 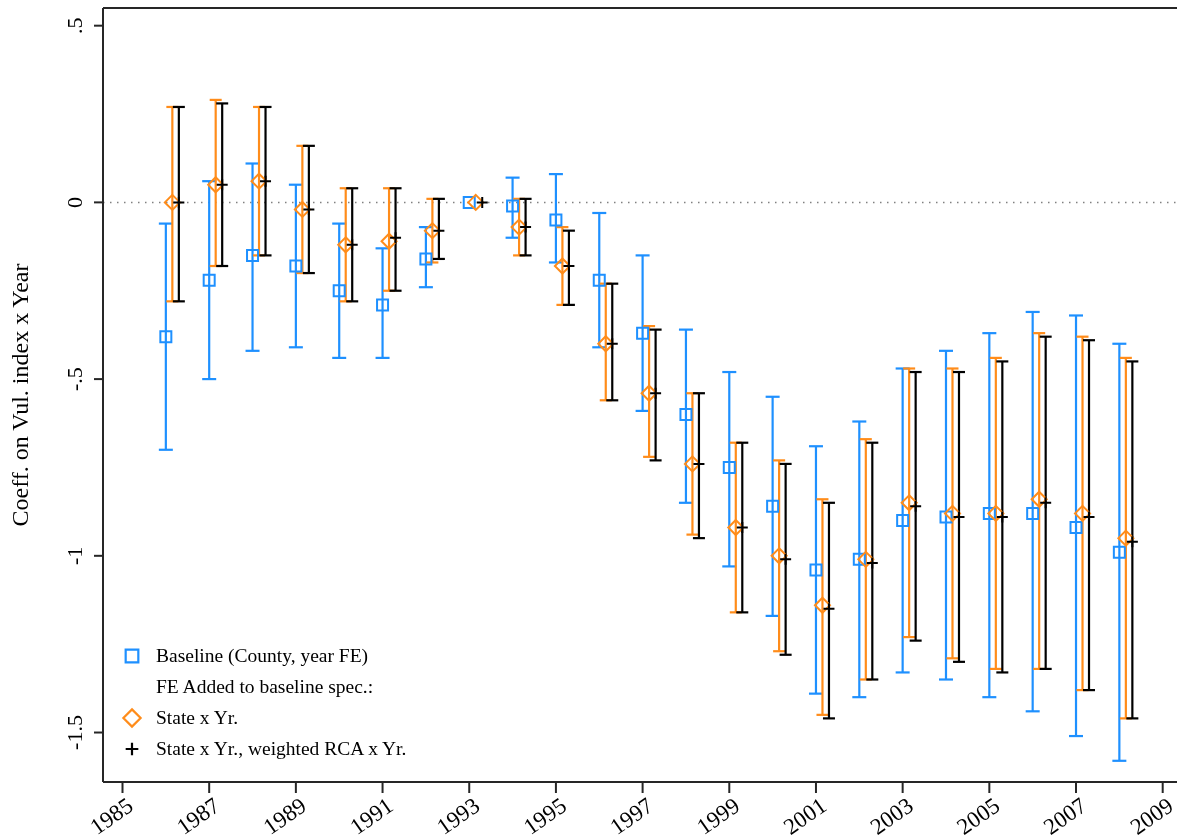 What do you see at coordinates (1151, 814) in the screenshot?
I see `x-tick-label: 2009` at bounding box center [1151, 814].